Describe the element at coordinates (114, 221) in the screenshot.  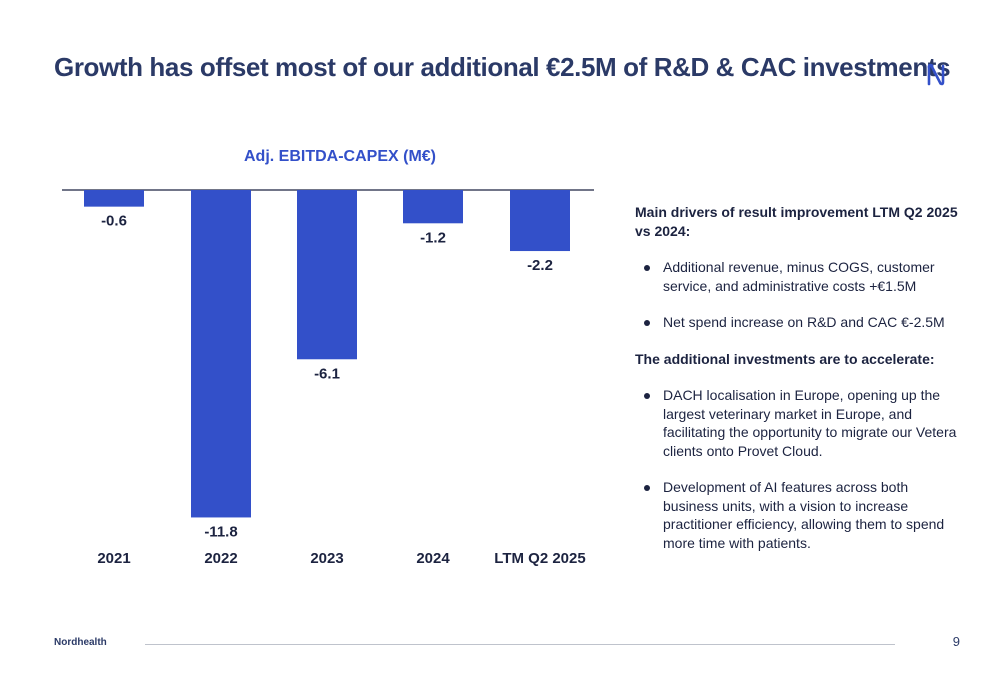
I see `data-label: -0.6` at that location.